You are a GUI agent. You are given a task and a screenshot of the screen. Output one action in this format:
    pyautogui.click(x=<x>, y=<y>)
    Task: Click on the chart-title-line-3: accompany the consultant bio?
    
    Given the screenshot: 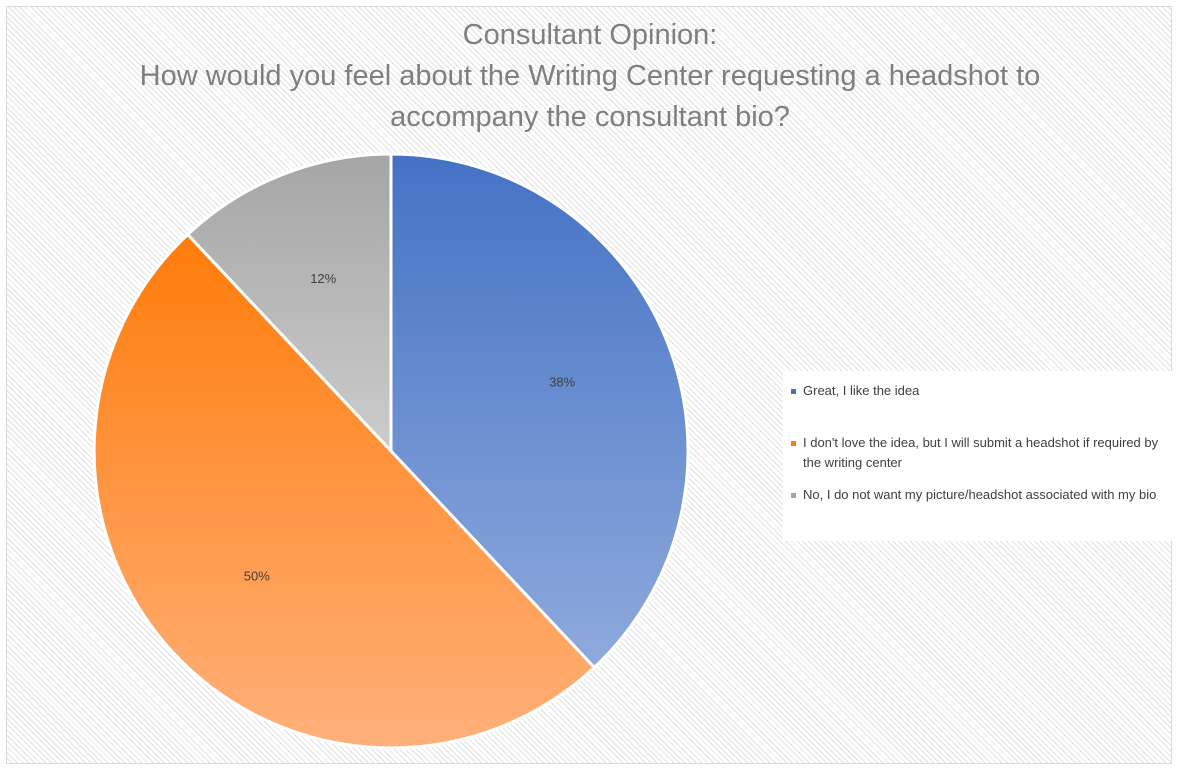 What is the action you would take?
    pyautogui.click(x=590, y=117)
    